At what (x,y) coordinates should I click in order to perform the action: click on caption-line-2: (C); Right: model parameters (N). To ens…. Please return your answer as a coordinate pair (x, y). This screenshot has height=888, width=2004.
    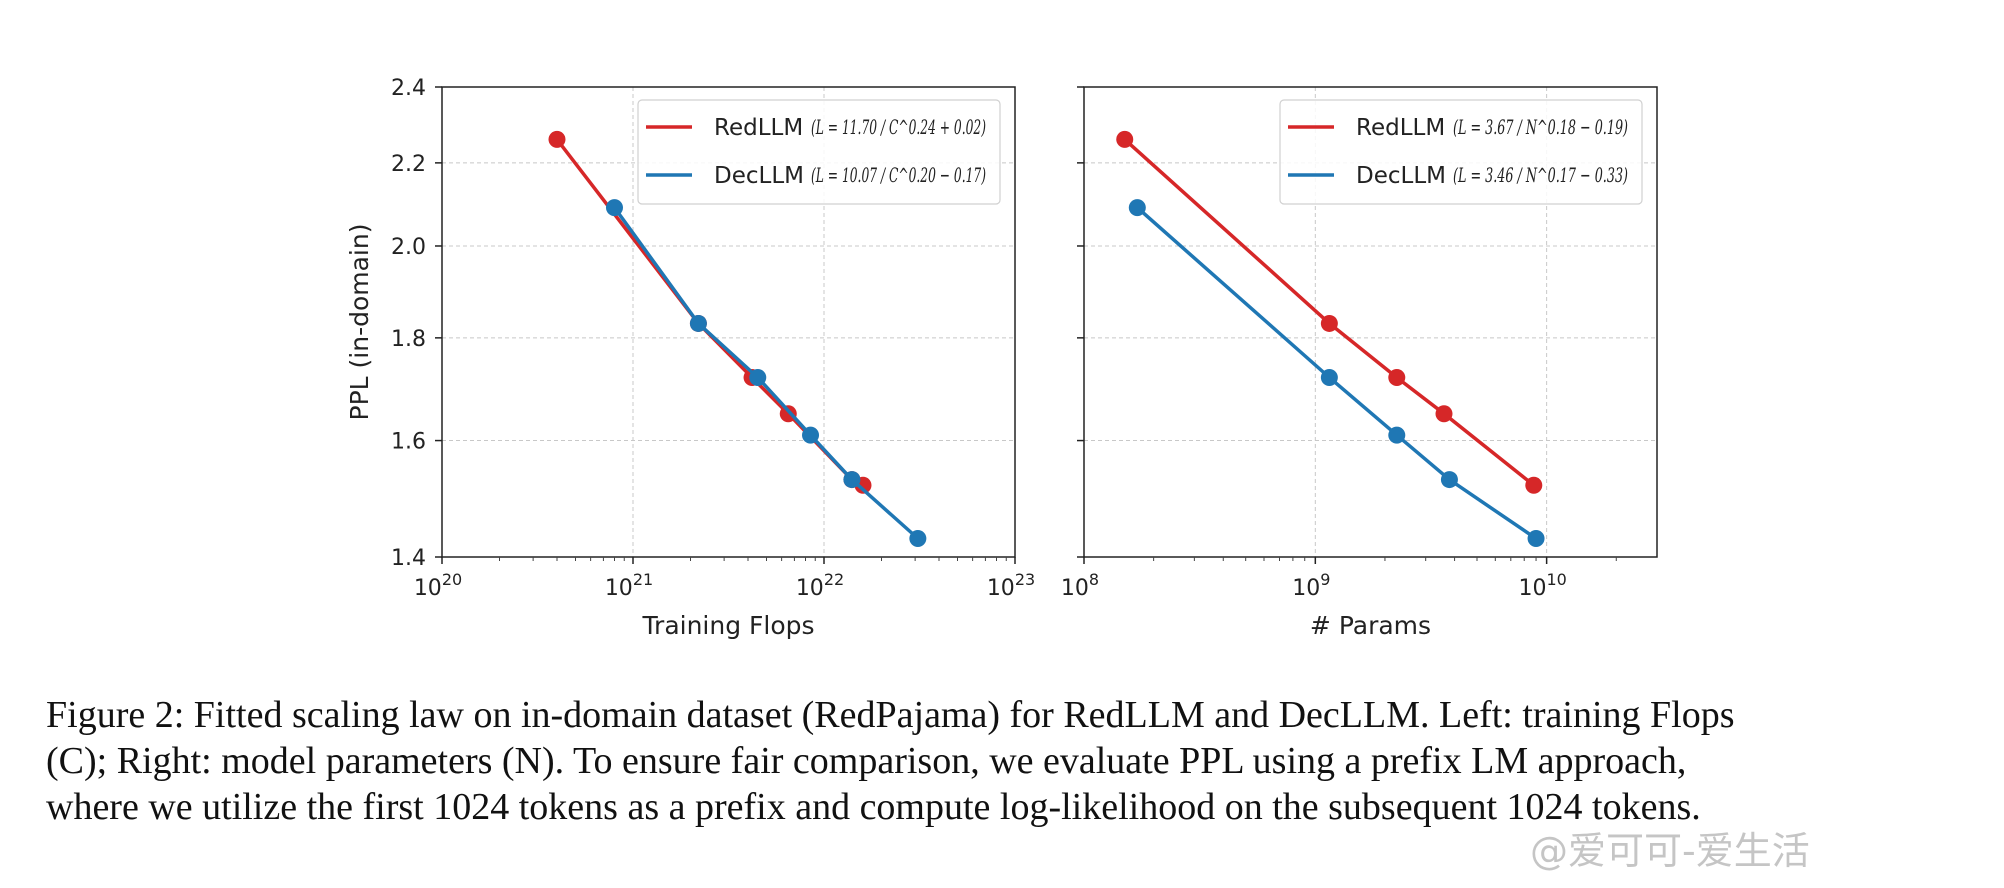
    Looking at the image, I should click on (866, 761).